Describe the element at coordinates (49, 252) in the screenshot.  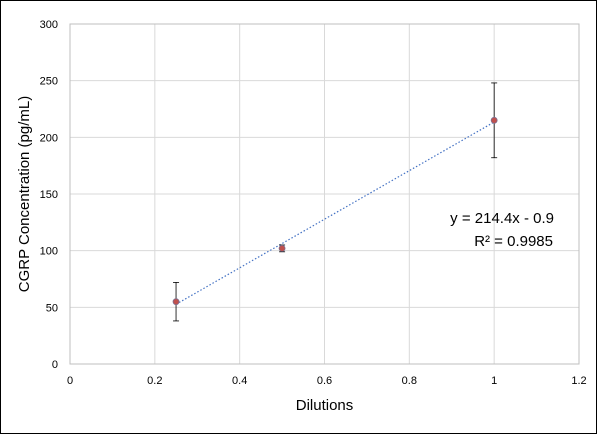
I see `y-tick-label: 100` at that location.